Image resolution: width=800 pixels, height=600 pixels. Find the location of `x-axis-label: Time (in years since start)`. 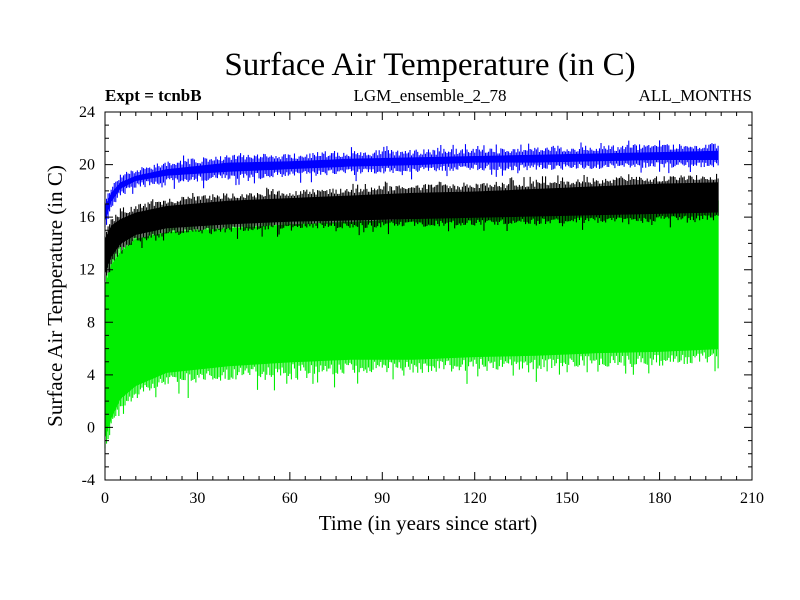

x-axis-label: Time (in years since start) is located at coordinates (428, 523).